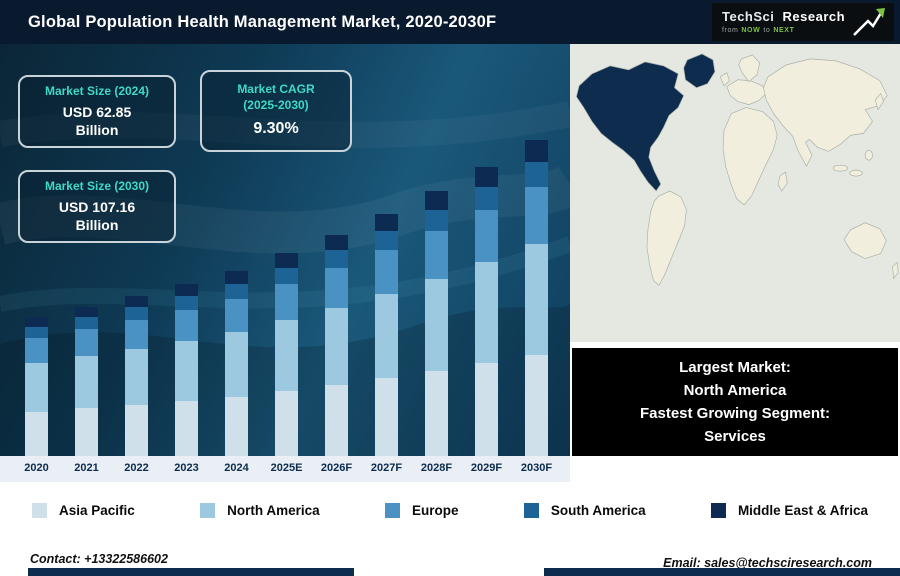 This screenshot has height=576, width=900. Describe the element at coordinates (136, 313) in the screenshot. I see `bar-segment-2022-south-america` at that location.